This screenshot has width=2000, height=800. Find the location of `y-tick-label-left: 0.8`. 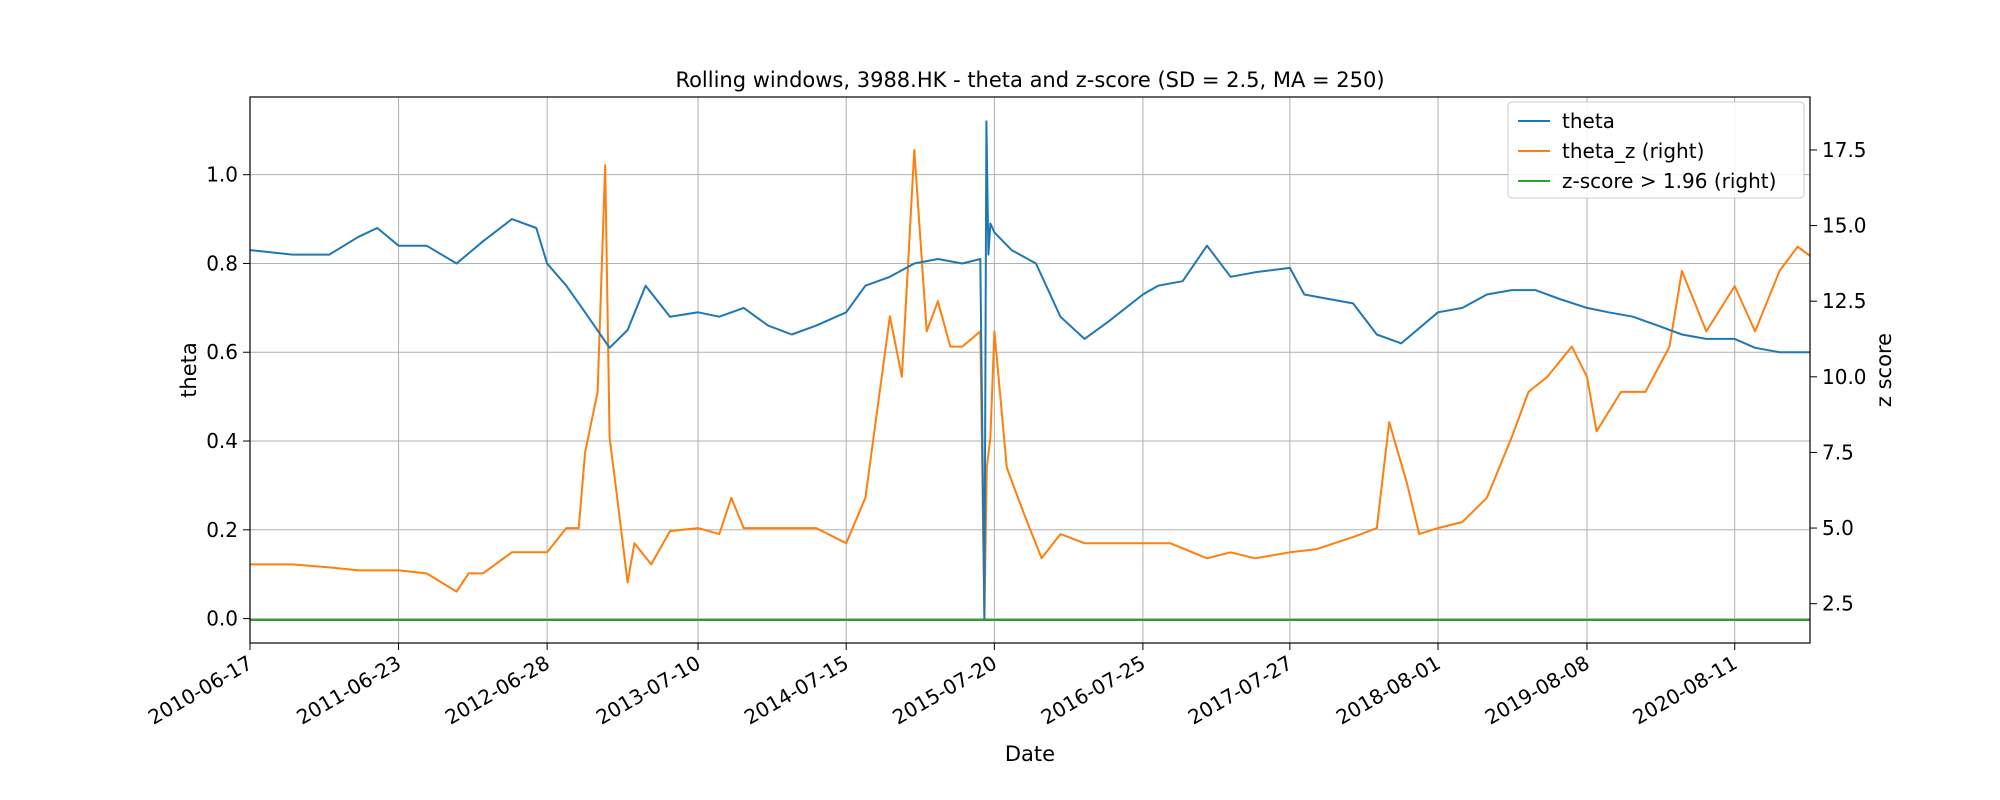

y-tick-label-left: 0.8 is located at coordinates (222, 263).